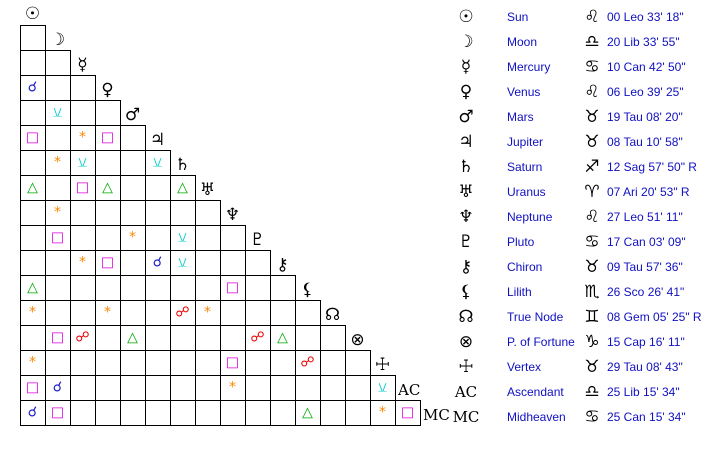 This screenshot has height=450, width=705. Describe the element at coordinates (232, 215) in the screenshot. I see `grid-glyph: ♆` at that location.